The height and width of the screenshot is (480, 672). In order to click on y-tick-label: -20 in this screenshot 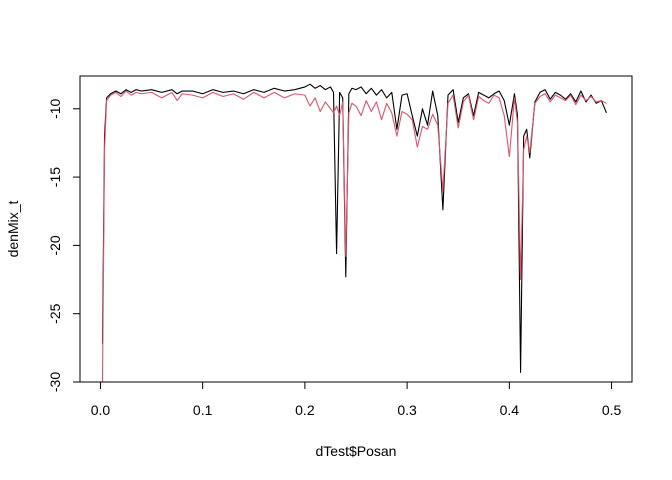, I will do `click(55, 245)`.